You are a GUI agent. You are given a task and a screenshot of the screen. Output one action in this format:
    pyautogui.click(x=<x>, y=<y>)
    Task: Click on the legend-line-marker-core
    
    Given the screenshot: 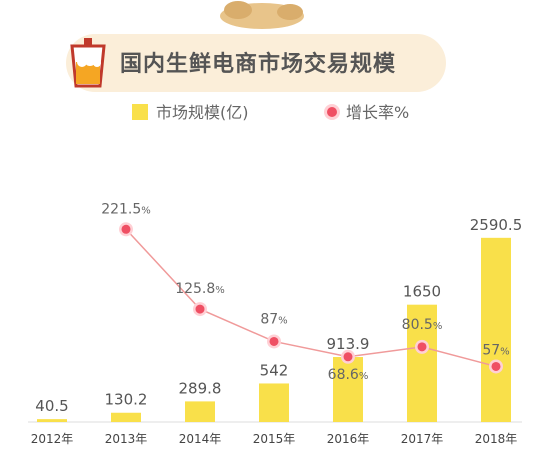 What is the action you would take?
    pyautogui.click(x=332, y=112)
    